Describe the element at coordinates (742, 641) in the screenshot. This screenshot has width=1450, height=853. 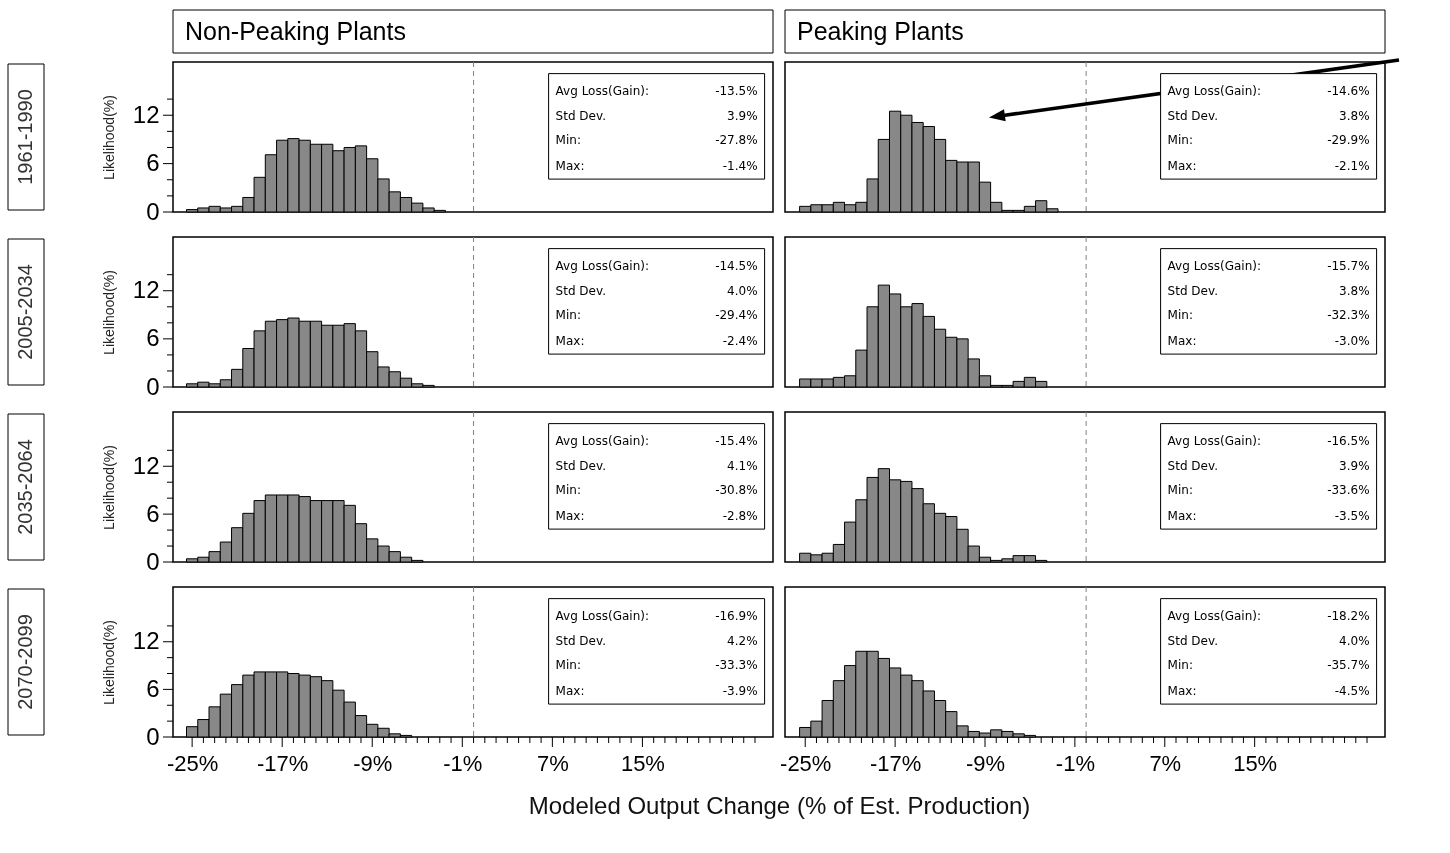
I see `annotation: 4.2%` at that location.